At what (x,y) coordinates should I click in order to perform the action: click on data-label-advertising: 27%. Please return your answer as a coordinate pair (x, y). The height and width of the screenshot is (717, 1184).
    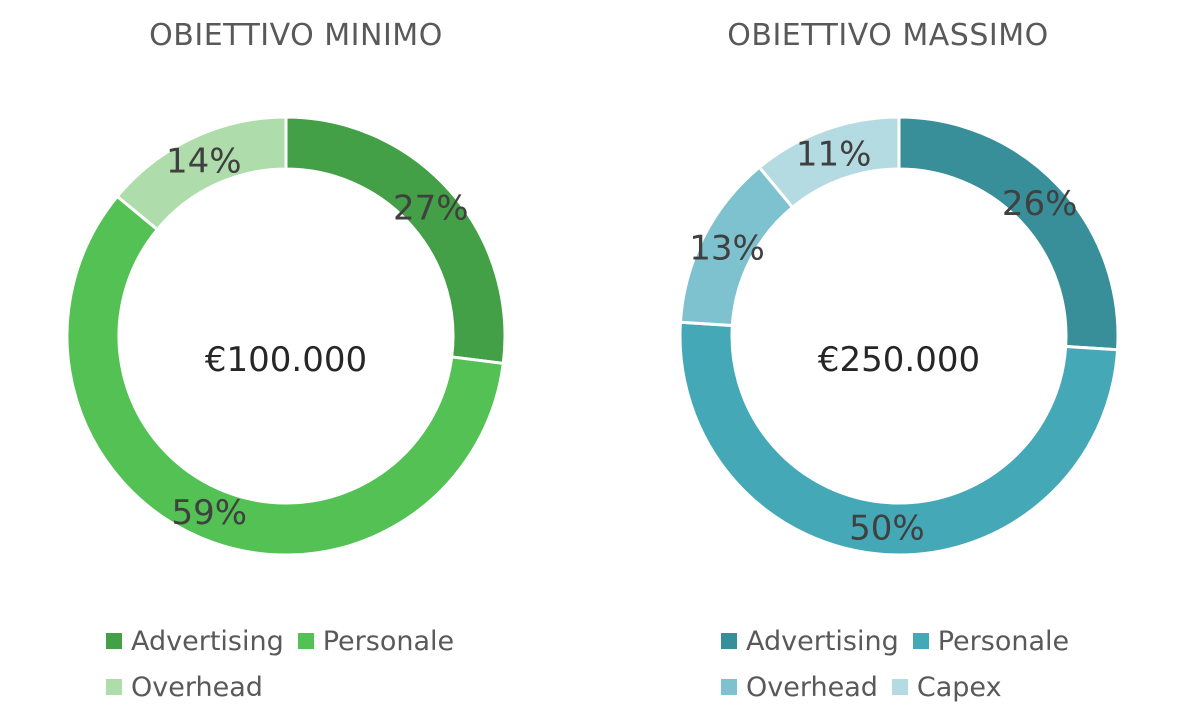
    Looking at the image, I should click on (431, 208).